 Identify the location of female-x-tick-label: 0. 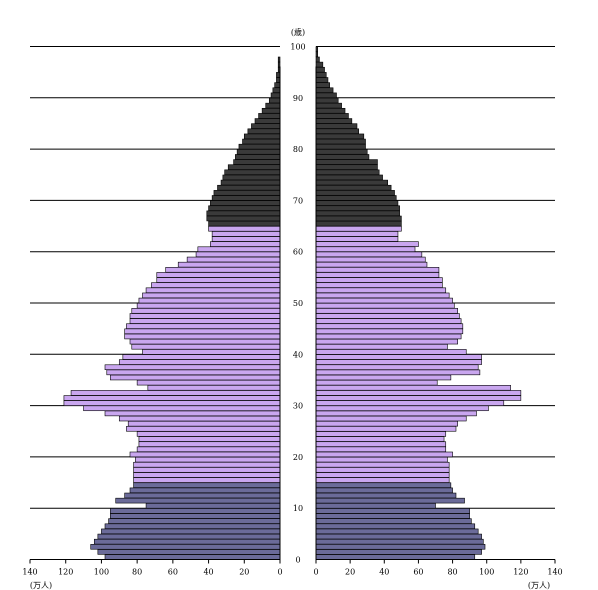
(315, 572).